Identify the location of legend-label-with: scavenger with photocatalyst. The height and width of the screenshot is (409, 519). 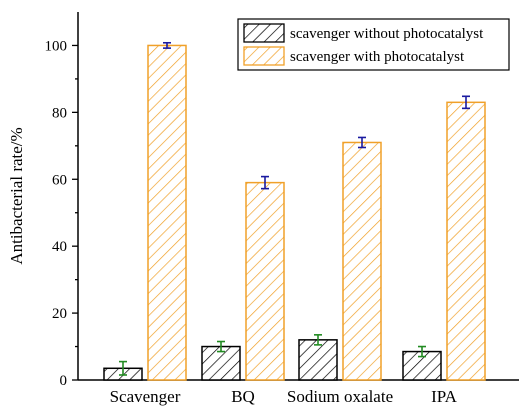
(377, 57).